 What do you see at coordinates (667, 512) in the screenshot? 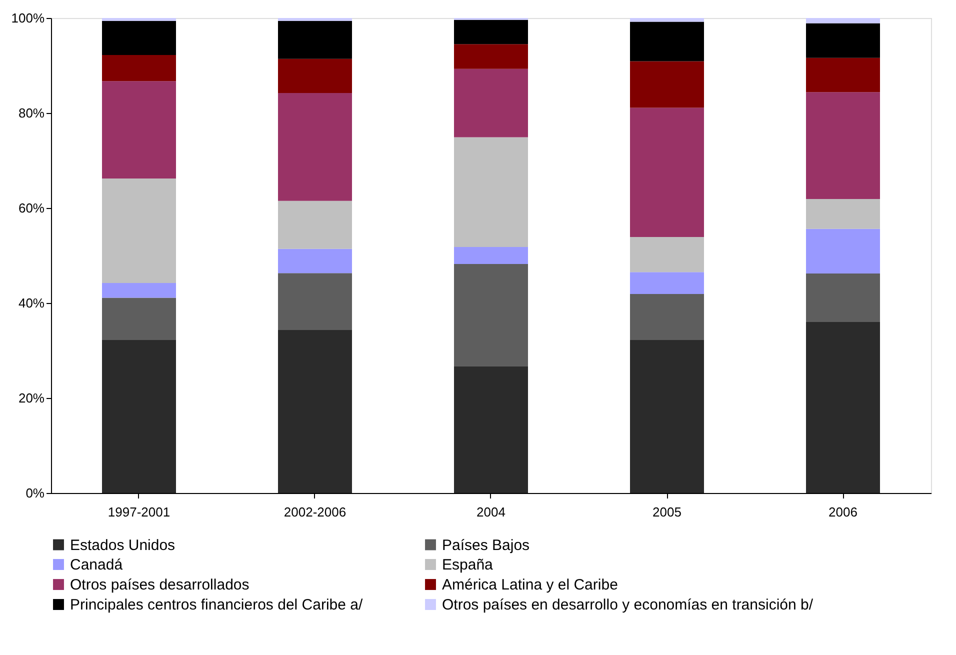
I see `x-tick-label: 2005` at bounding box center [667, 512].